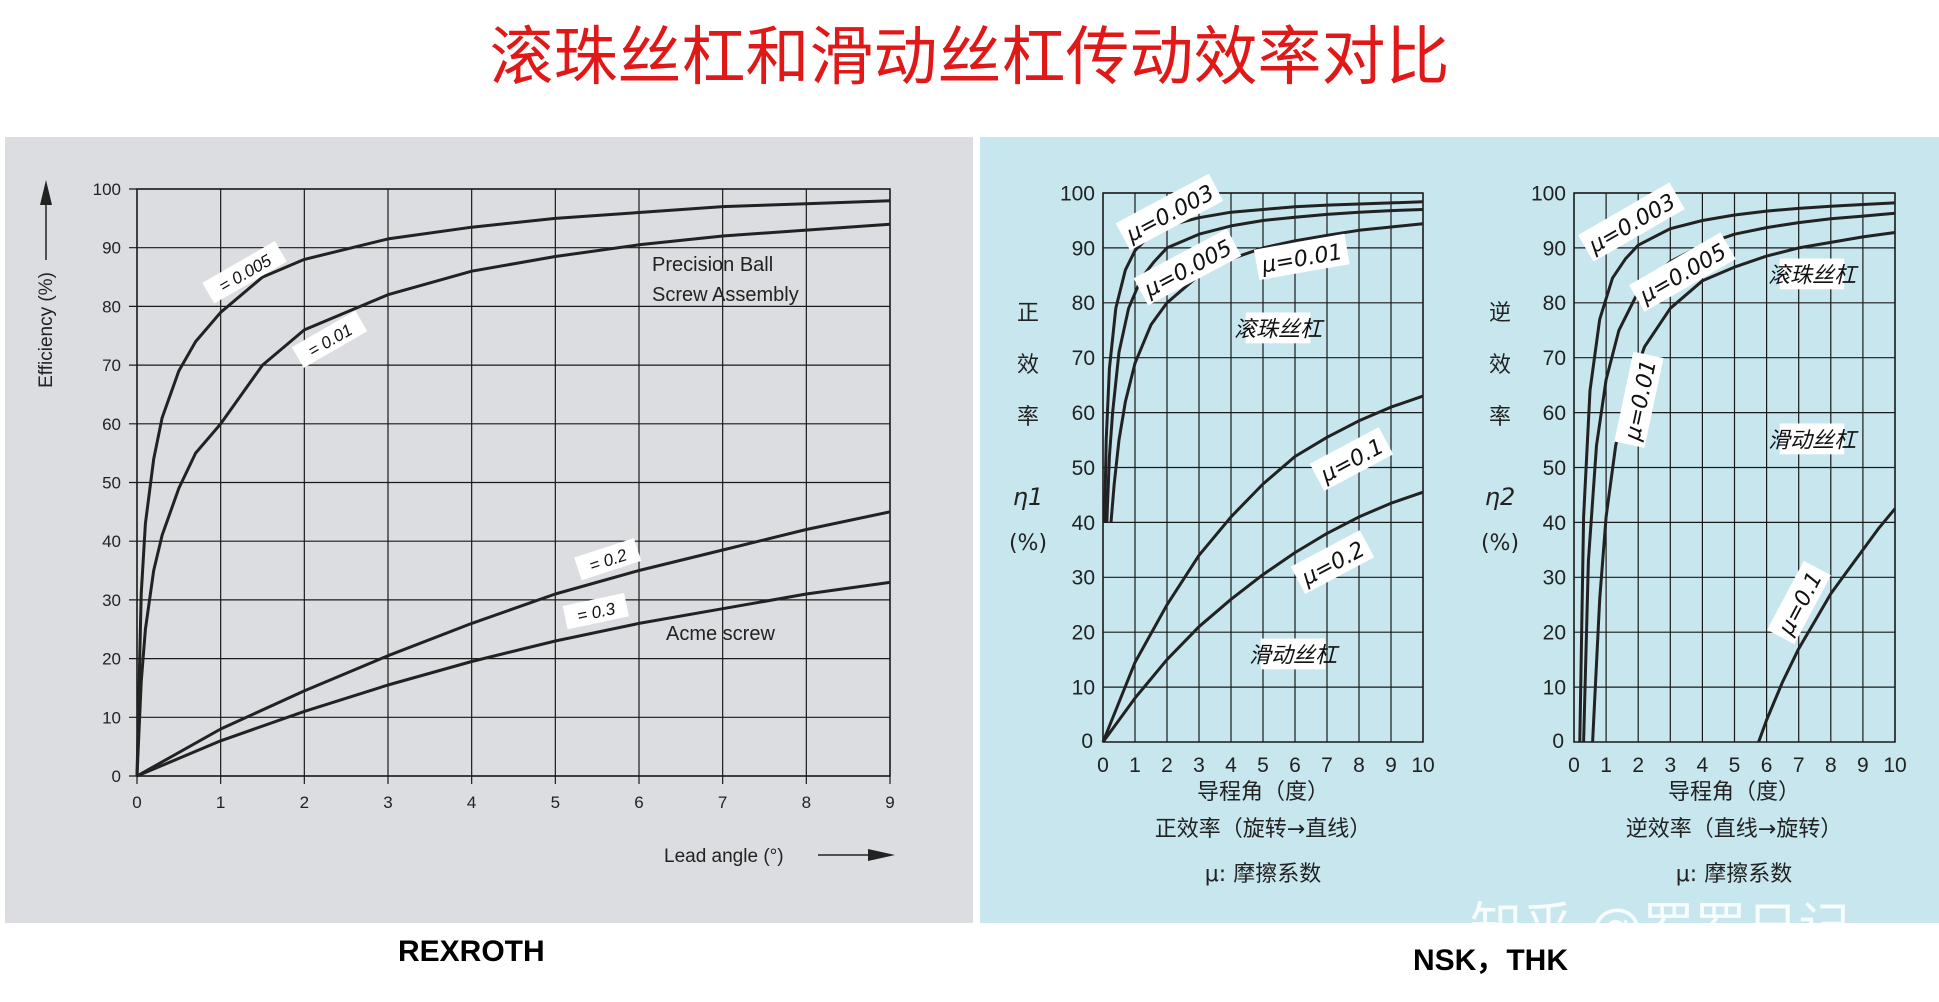  I want to click on x-tick-label: 9, so click(1863, 765).